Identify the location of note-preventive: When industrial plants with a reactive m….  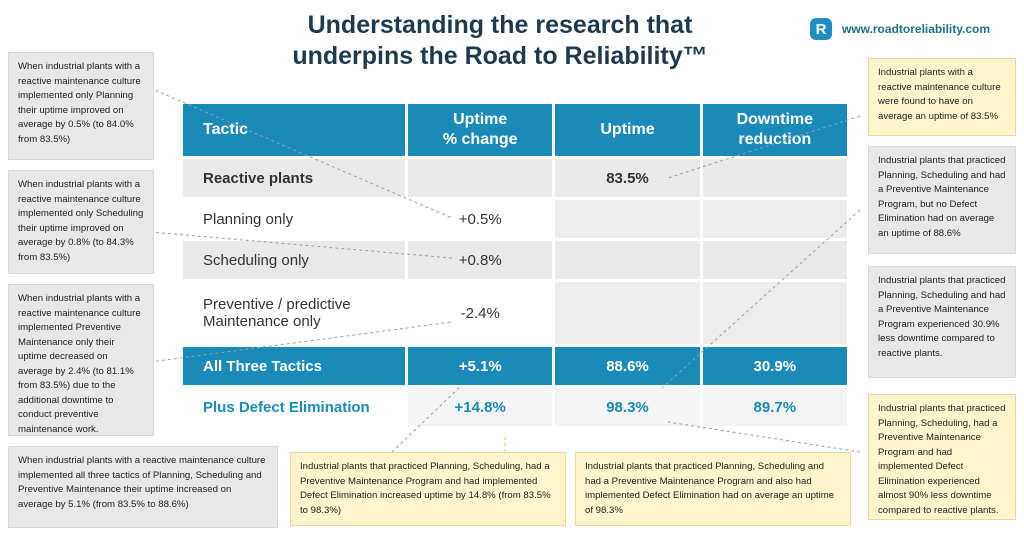
(81, 360).